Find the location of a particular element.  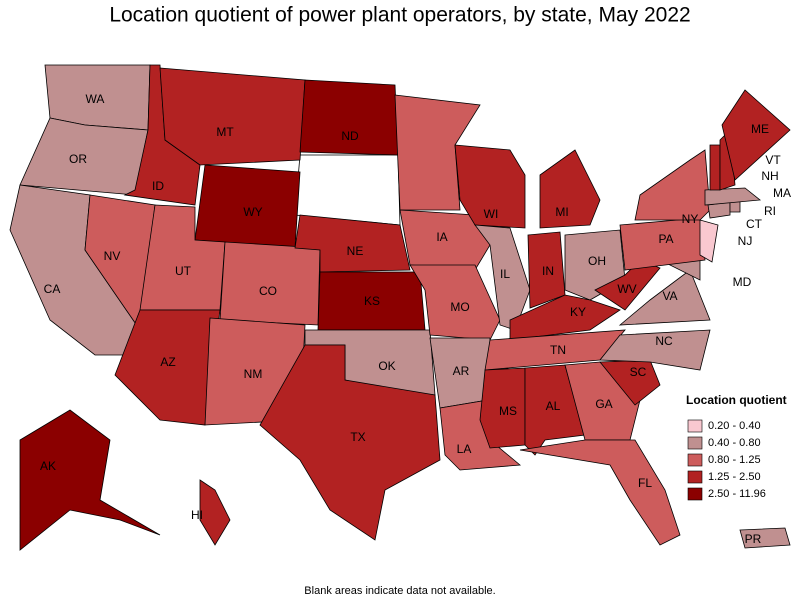

legend-label: 0.40 - 0.80 is located at coordinates (734, 443).